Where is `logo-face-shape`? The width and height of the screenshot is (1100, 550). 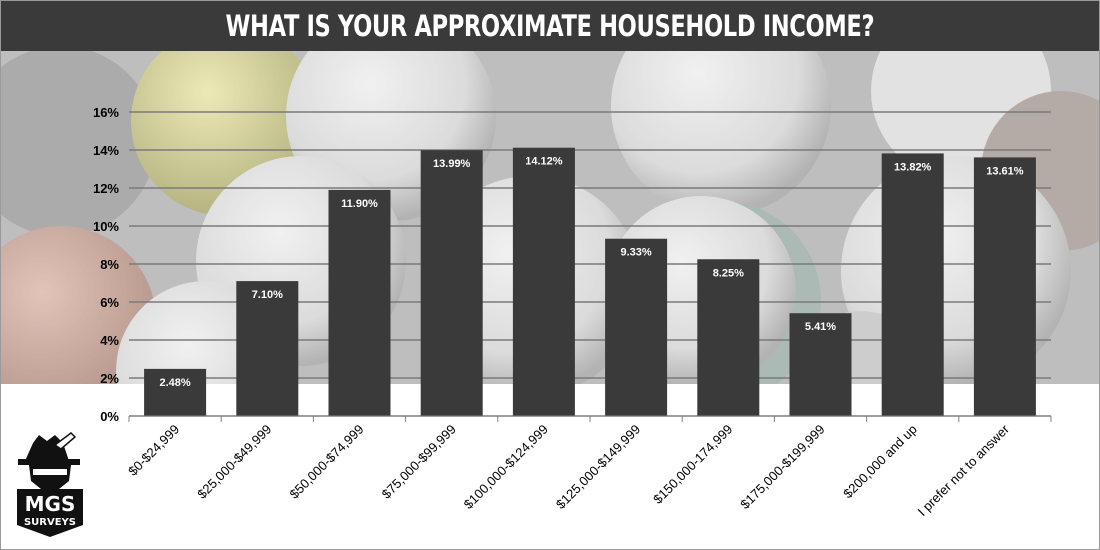 logo-face-shape is located at coordinates (50, 477).